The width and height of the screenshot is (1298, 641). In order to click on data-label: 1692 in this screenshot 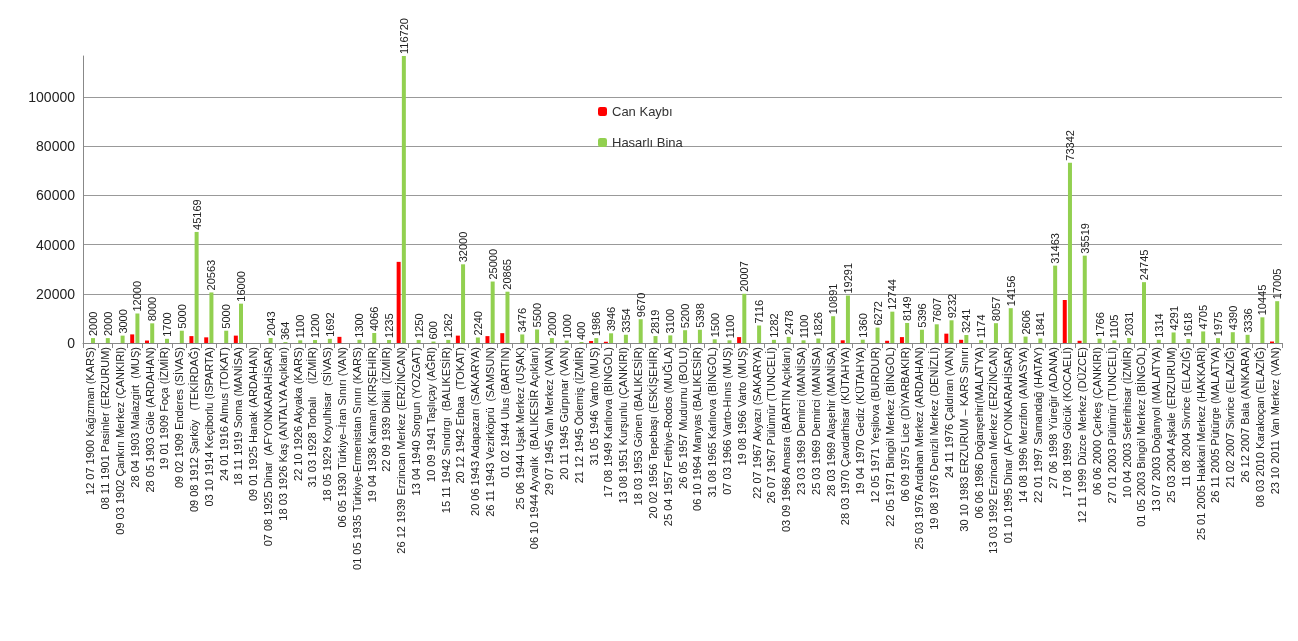, I will do `click(329, 324)`.